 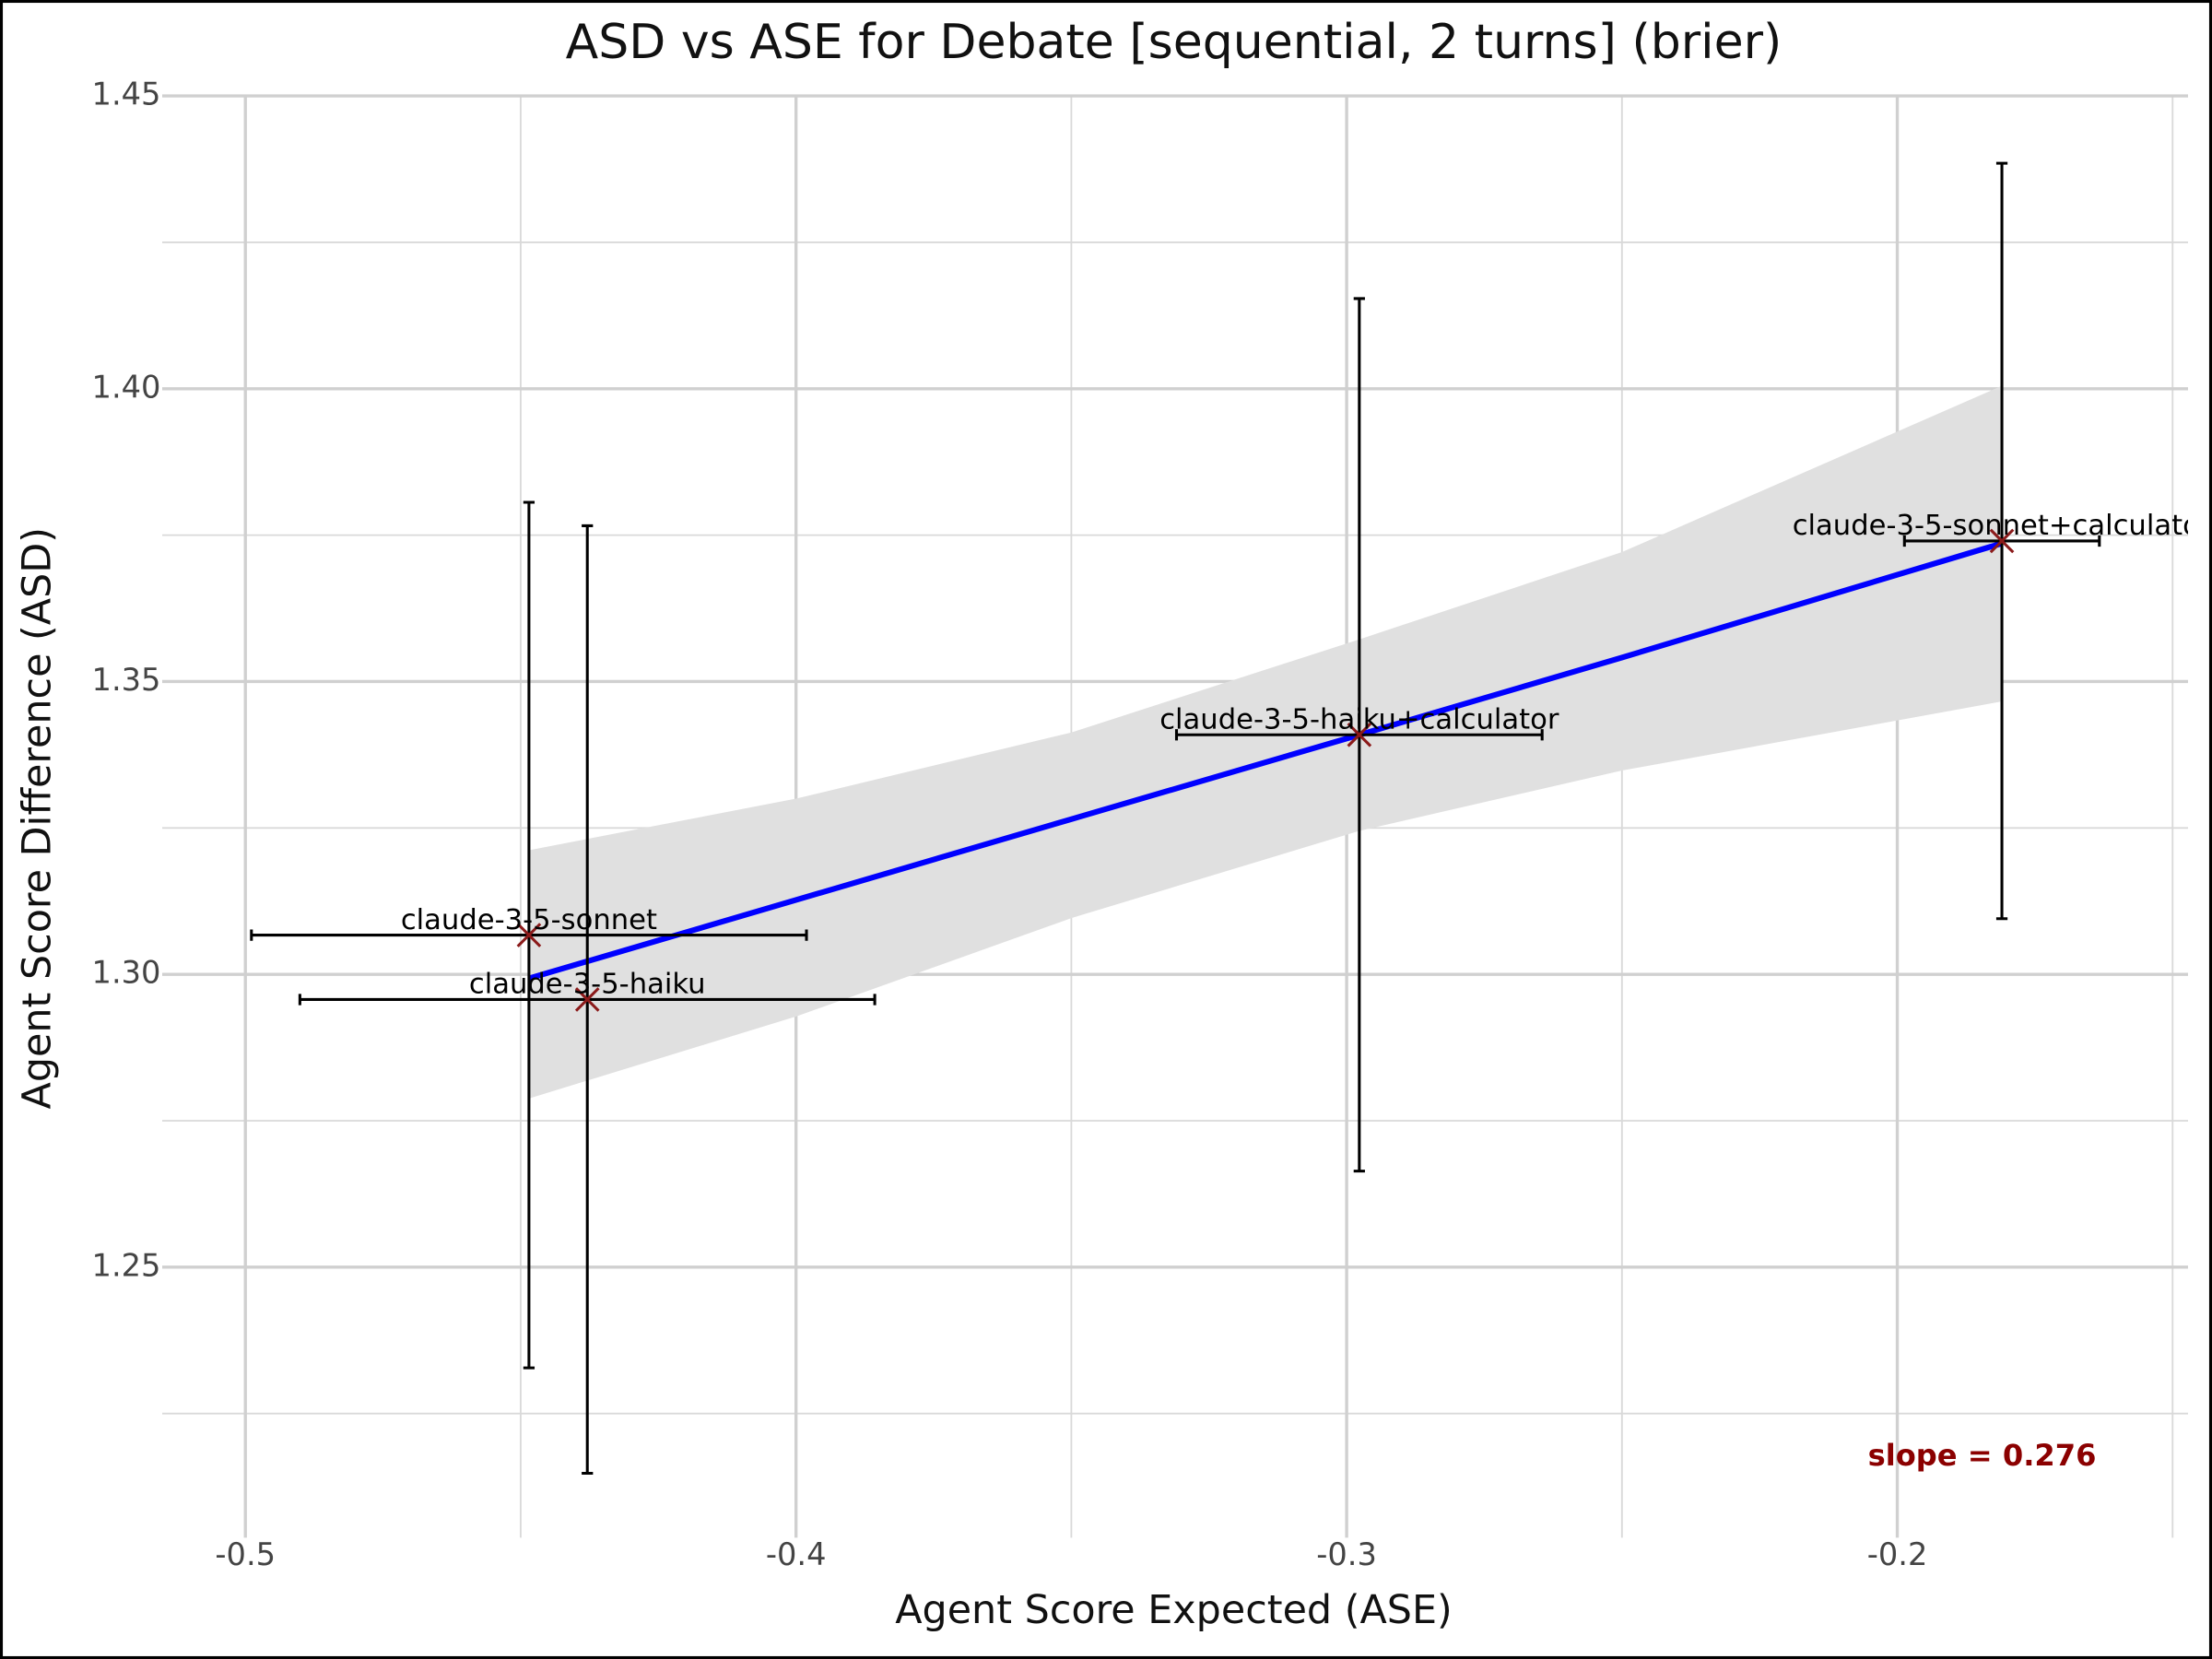 I want to click on point-label: claude-3-5-haiku+calculator, so click(x=1359, y=719).